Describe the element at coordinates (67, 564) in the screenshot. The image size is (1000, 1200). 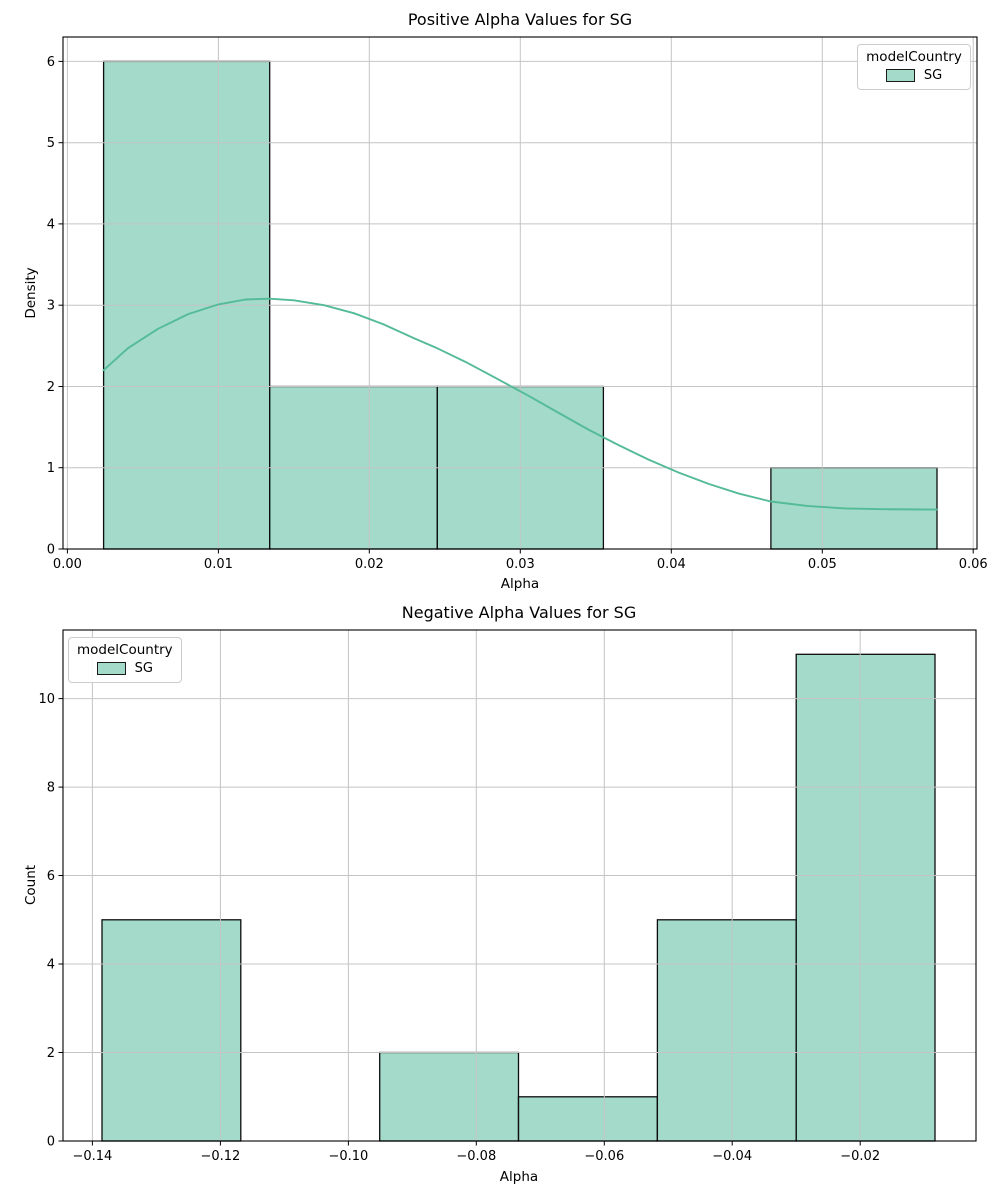
I see `x-tick-label: 0.00` at that location.